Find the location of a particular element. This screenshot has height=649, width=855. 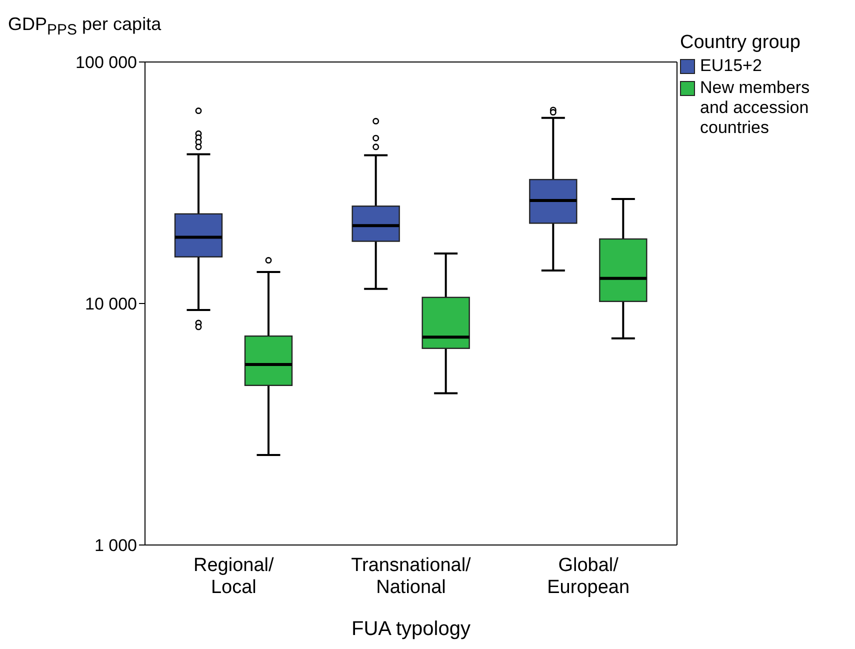

x-tick-label: Global/European is located at coordinates (588, 576).